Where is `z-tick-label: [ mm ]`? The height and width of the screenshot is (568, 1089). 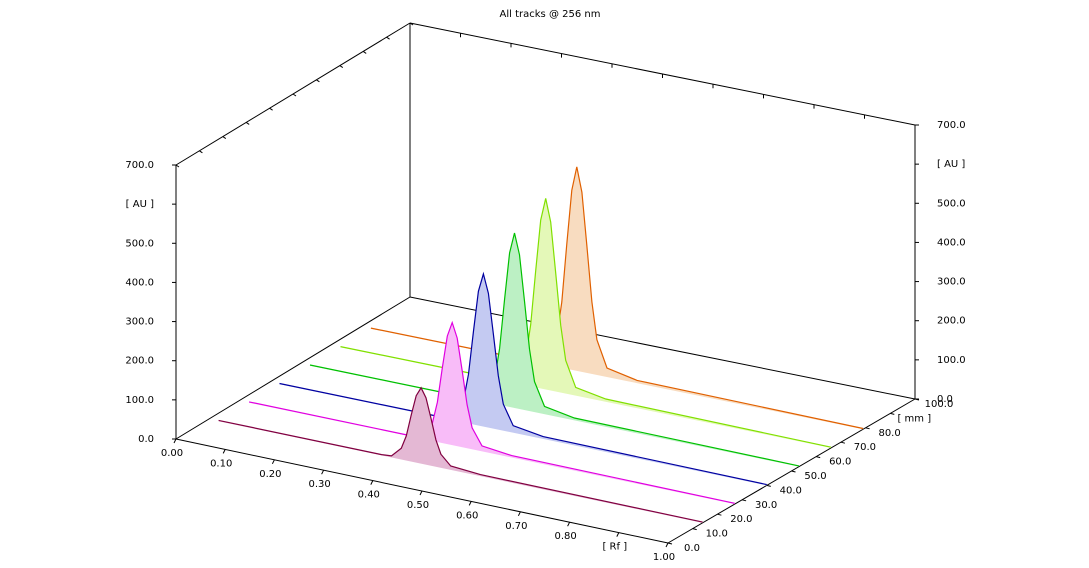
z-tick-label: [ mm ] is located at coordinates (914, 418).